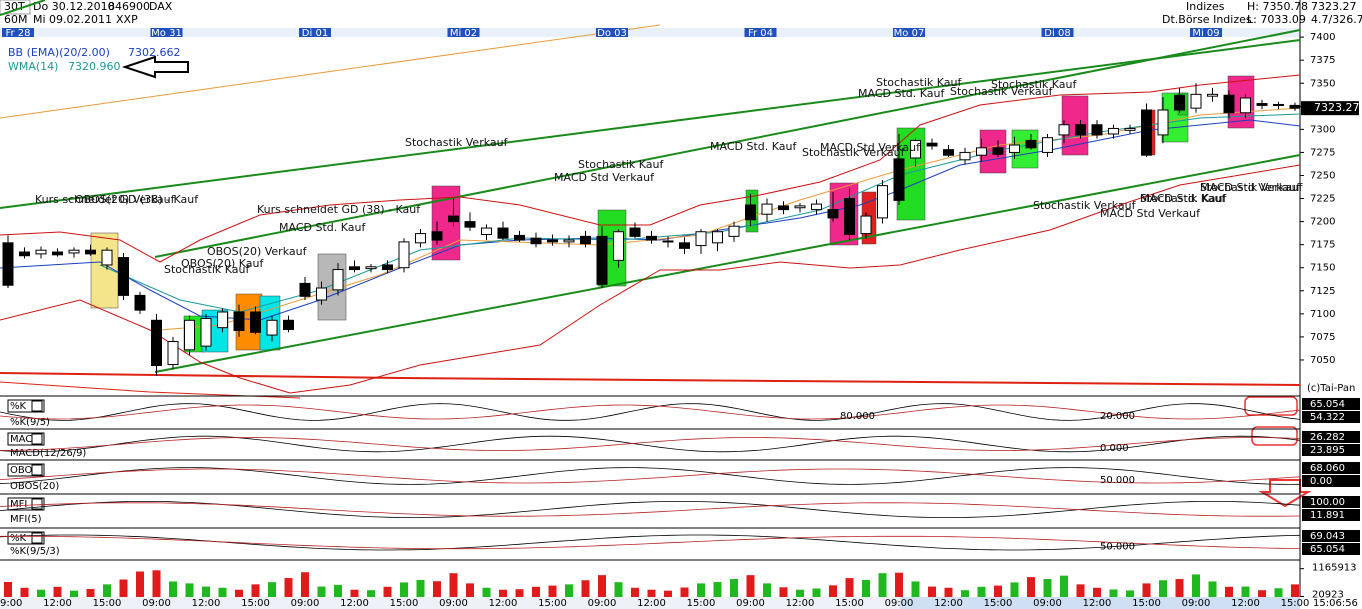  What do you see at coordinates (1327, 468) in the screenshot?
I see `value-label: 68.060` at bounding box center [1327, 468].